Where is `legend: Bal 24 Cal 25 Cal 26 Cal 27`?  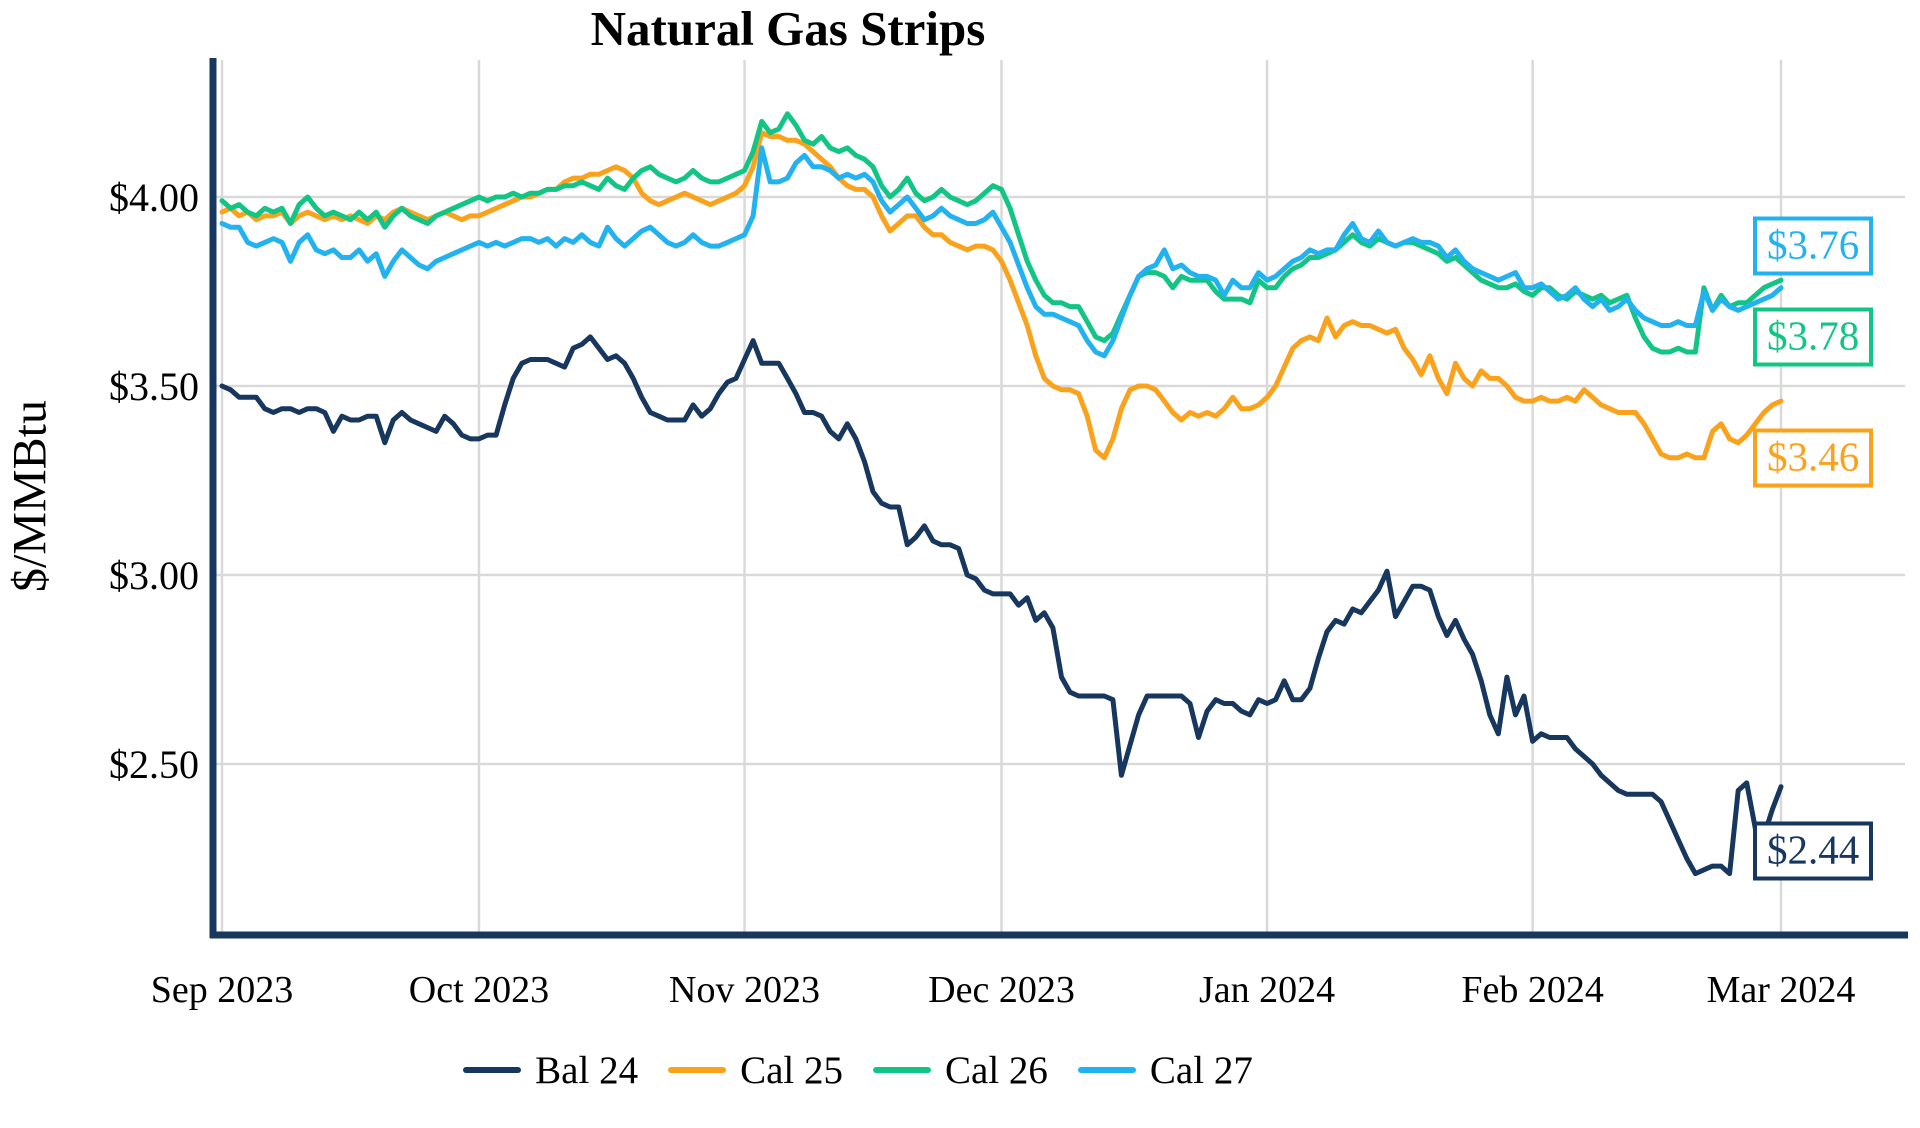 legend: Bal 24 Cal 25 Cal 26 Cal 27 is located at coordinates (858, 1070).